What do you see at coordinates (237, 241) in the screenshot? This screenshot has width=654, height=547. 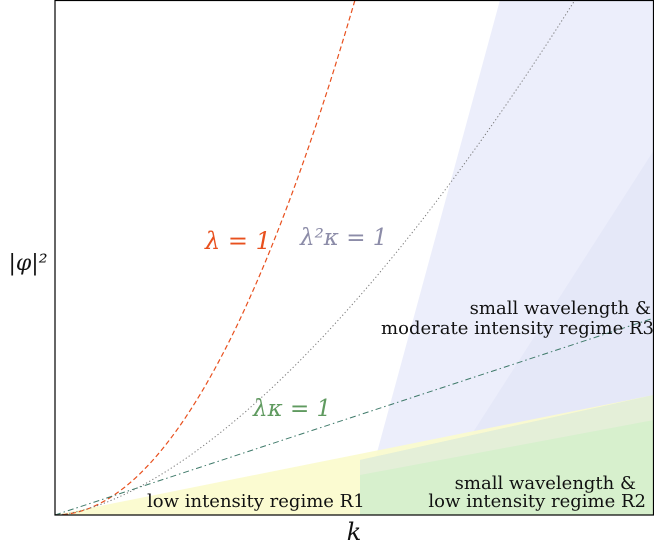 I see `lambda-eq-1-label: λ = 1` at bounding box center [237, 241].